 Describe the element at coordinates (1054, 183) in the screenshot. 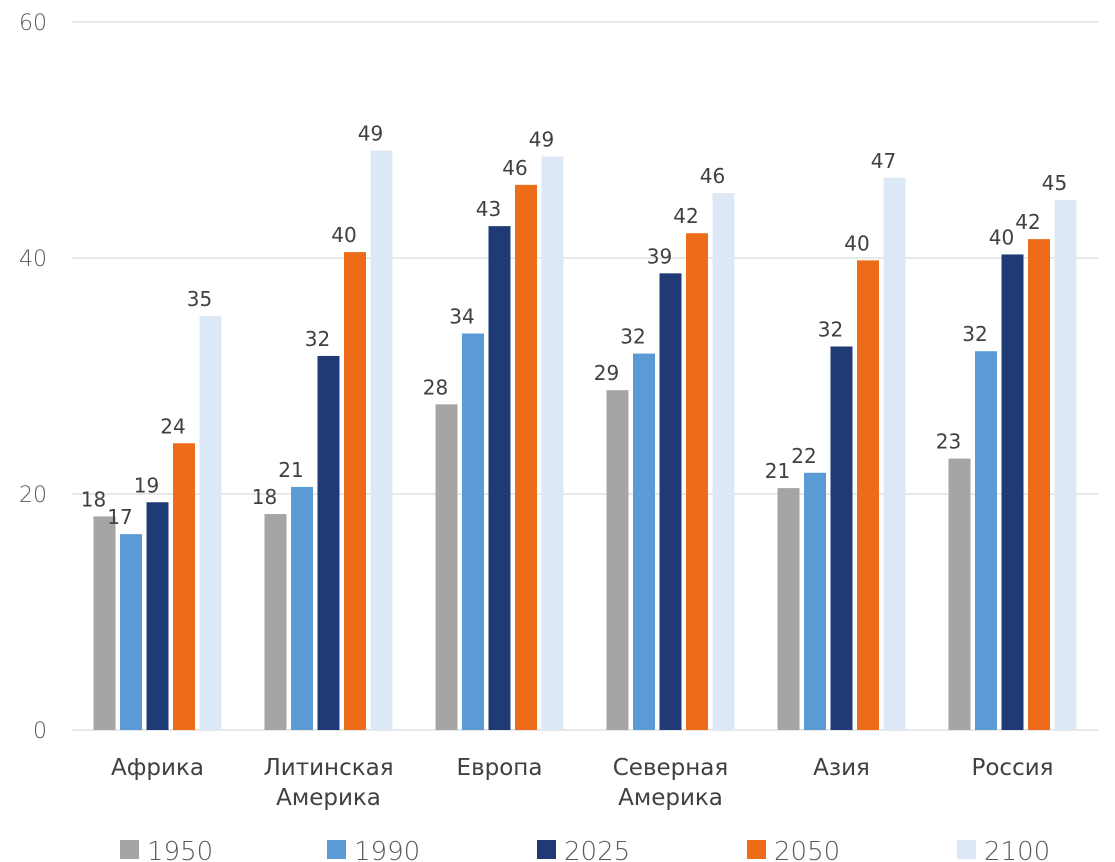

I see `data-label: 45` at that location.